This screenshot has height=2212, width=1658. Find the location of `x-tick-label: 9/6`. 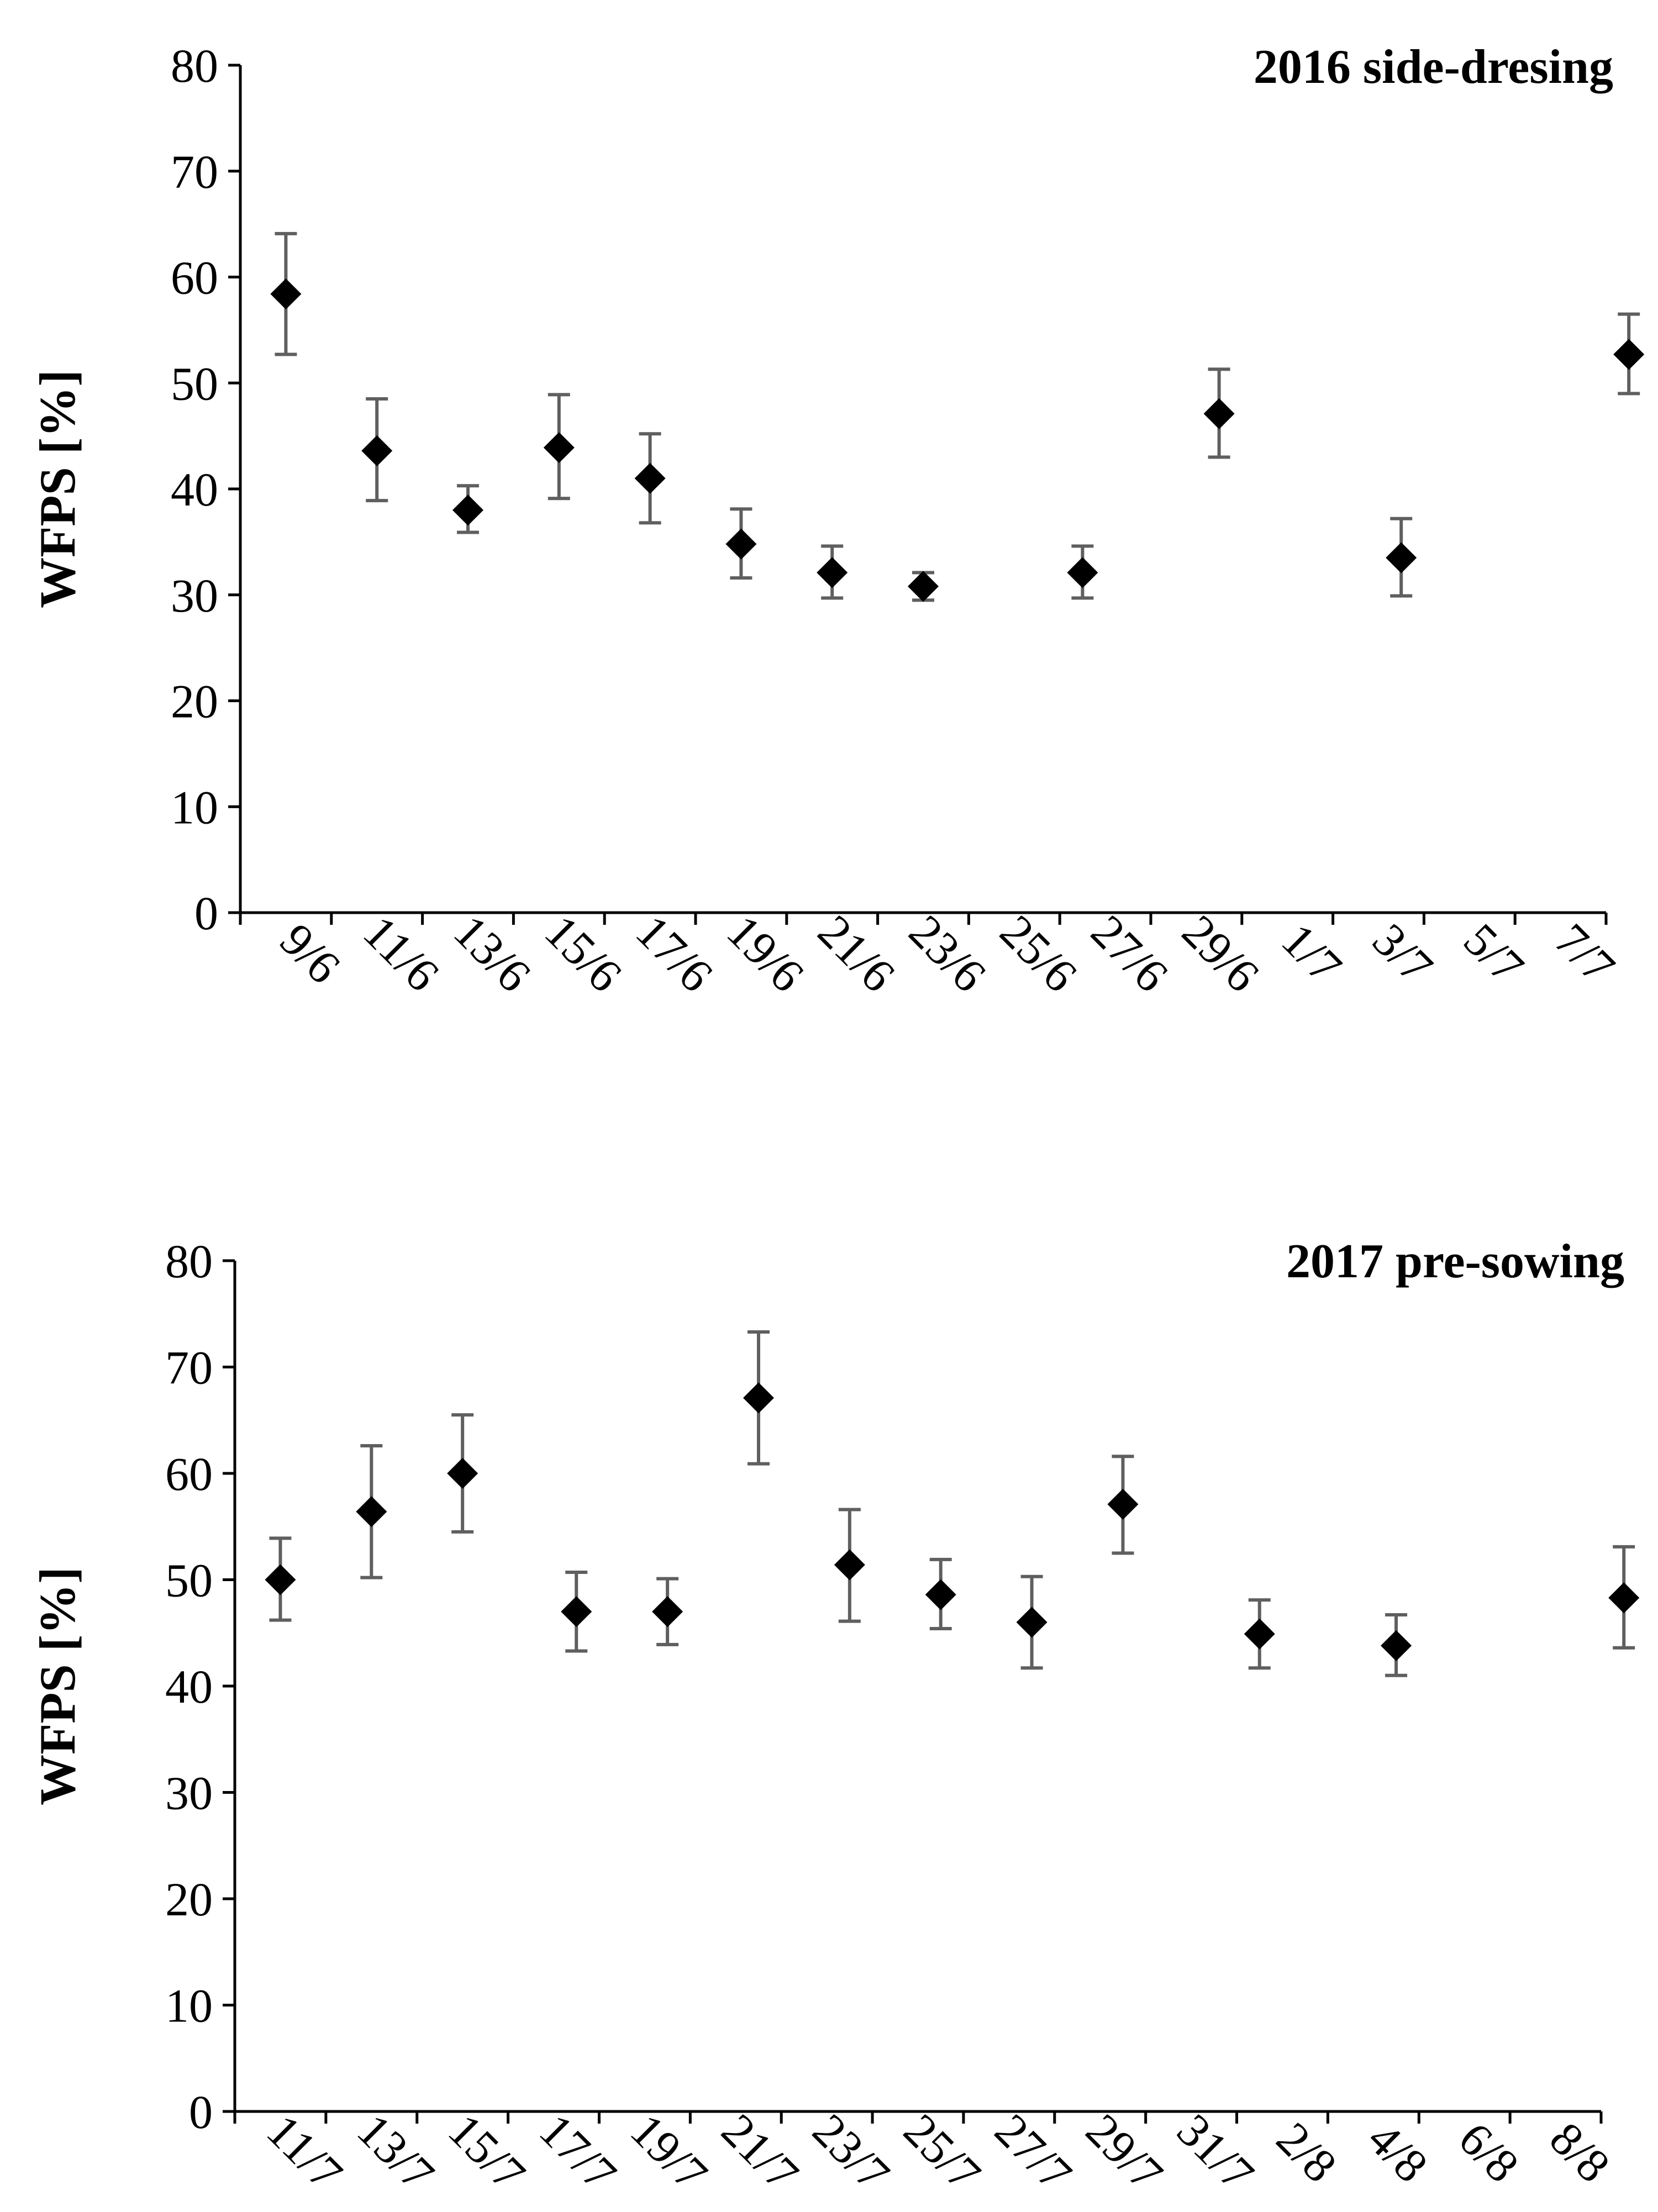

x-tick-label: 9/6 is located at coordinates (310, 953).